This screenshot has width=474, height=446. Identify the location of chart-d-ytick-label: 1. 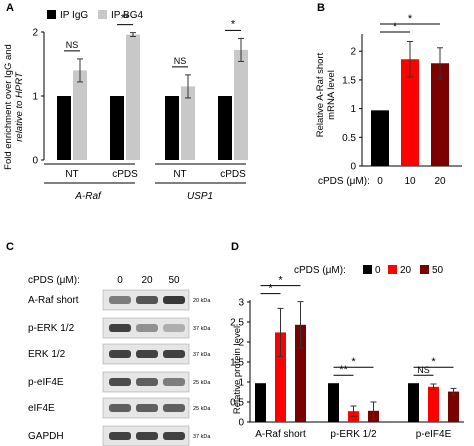
(241, 383).